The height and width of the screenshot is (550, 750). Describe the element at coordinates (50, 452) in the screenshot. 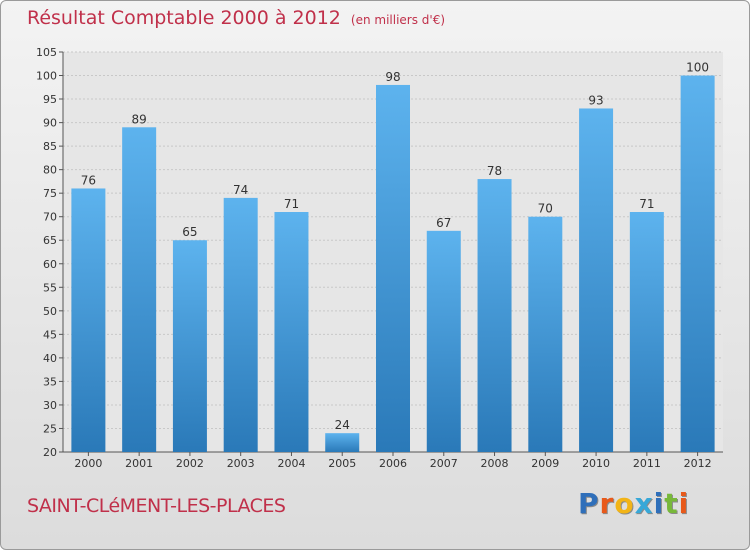

I see `y-tick-label: 20` at that location.